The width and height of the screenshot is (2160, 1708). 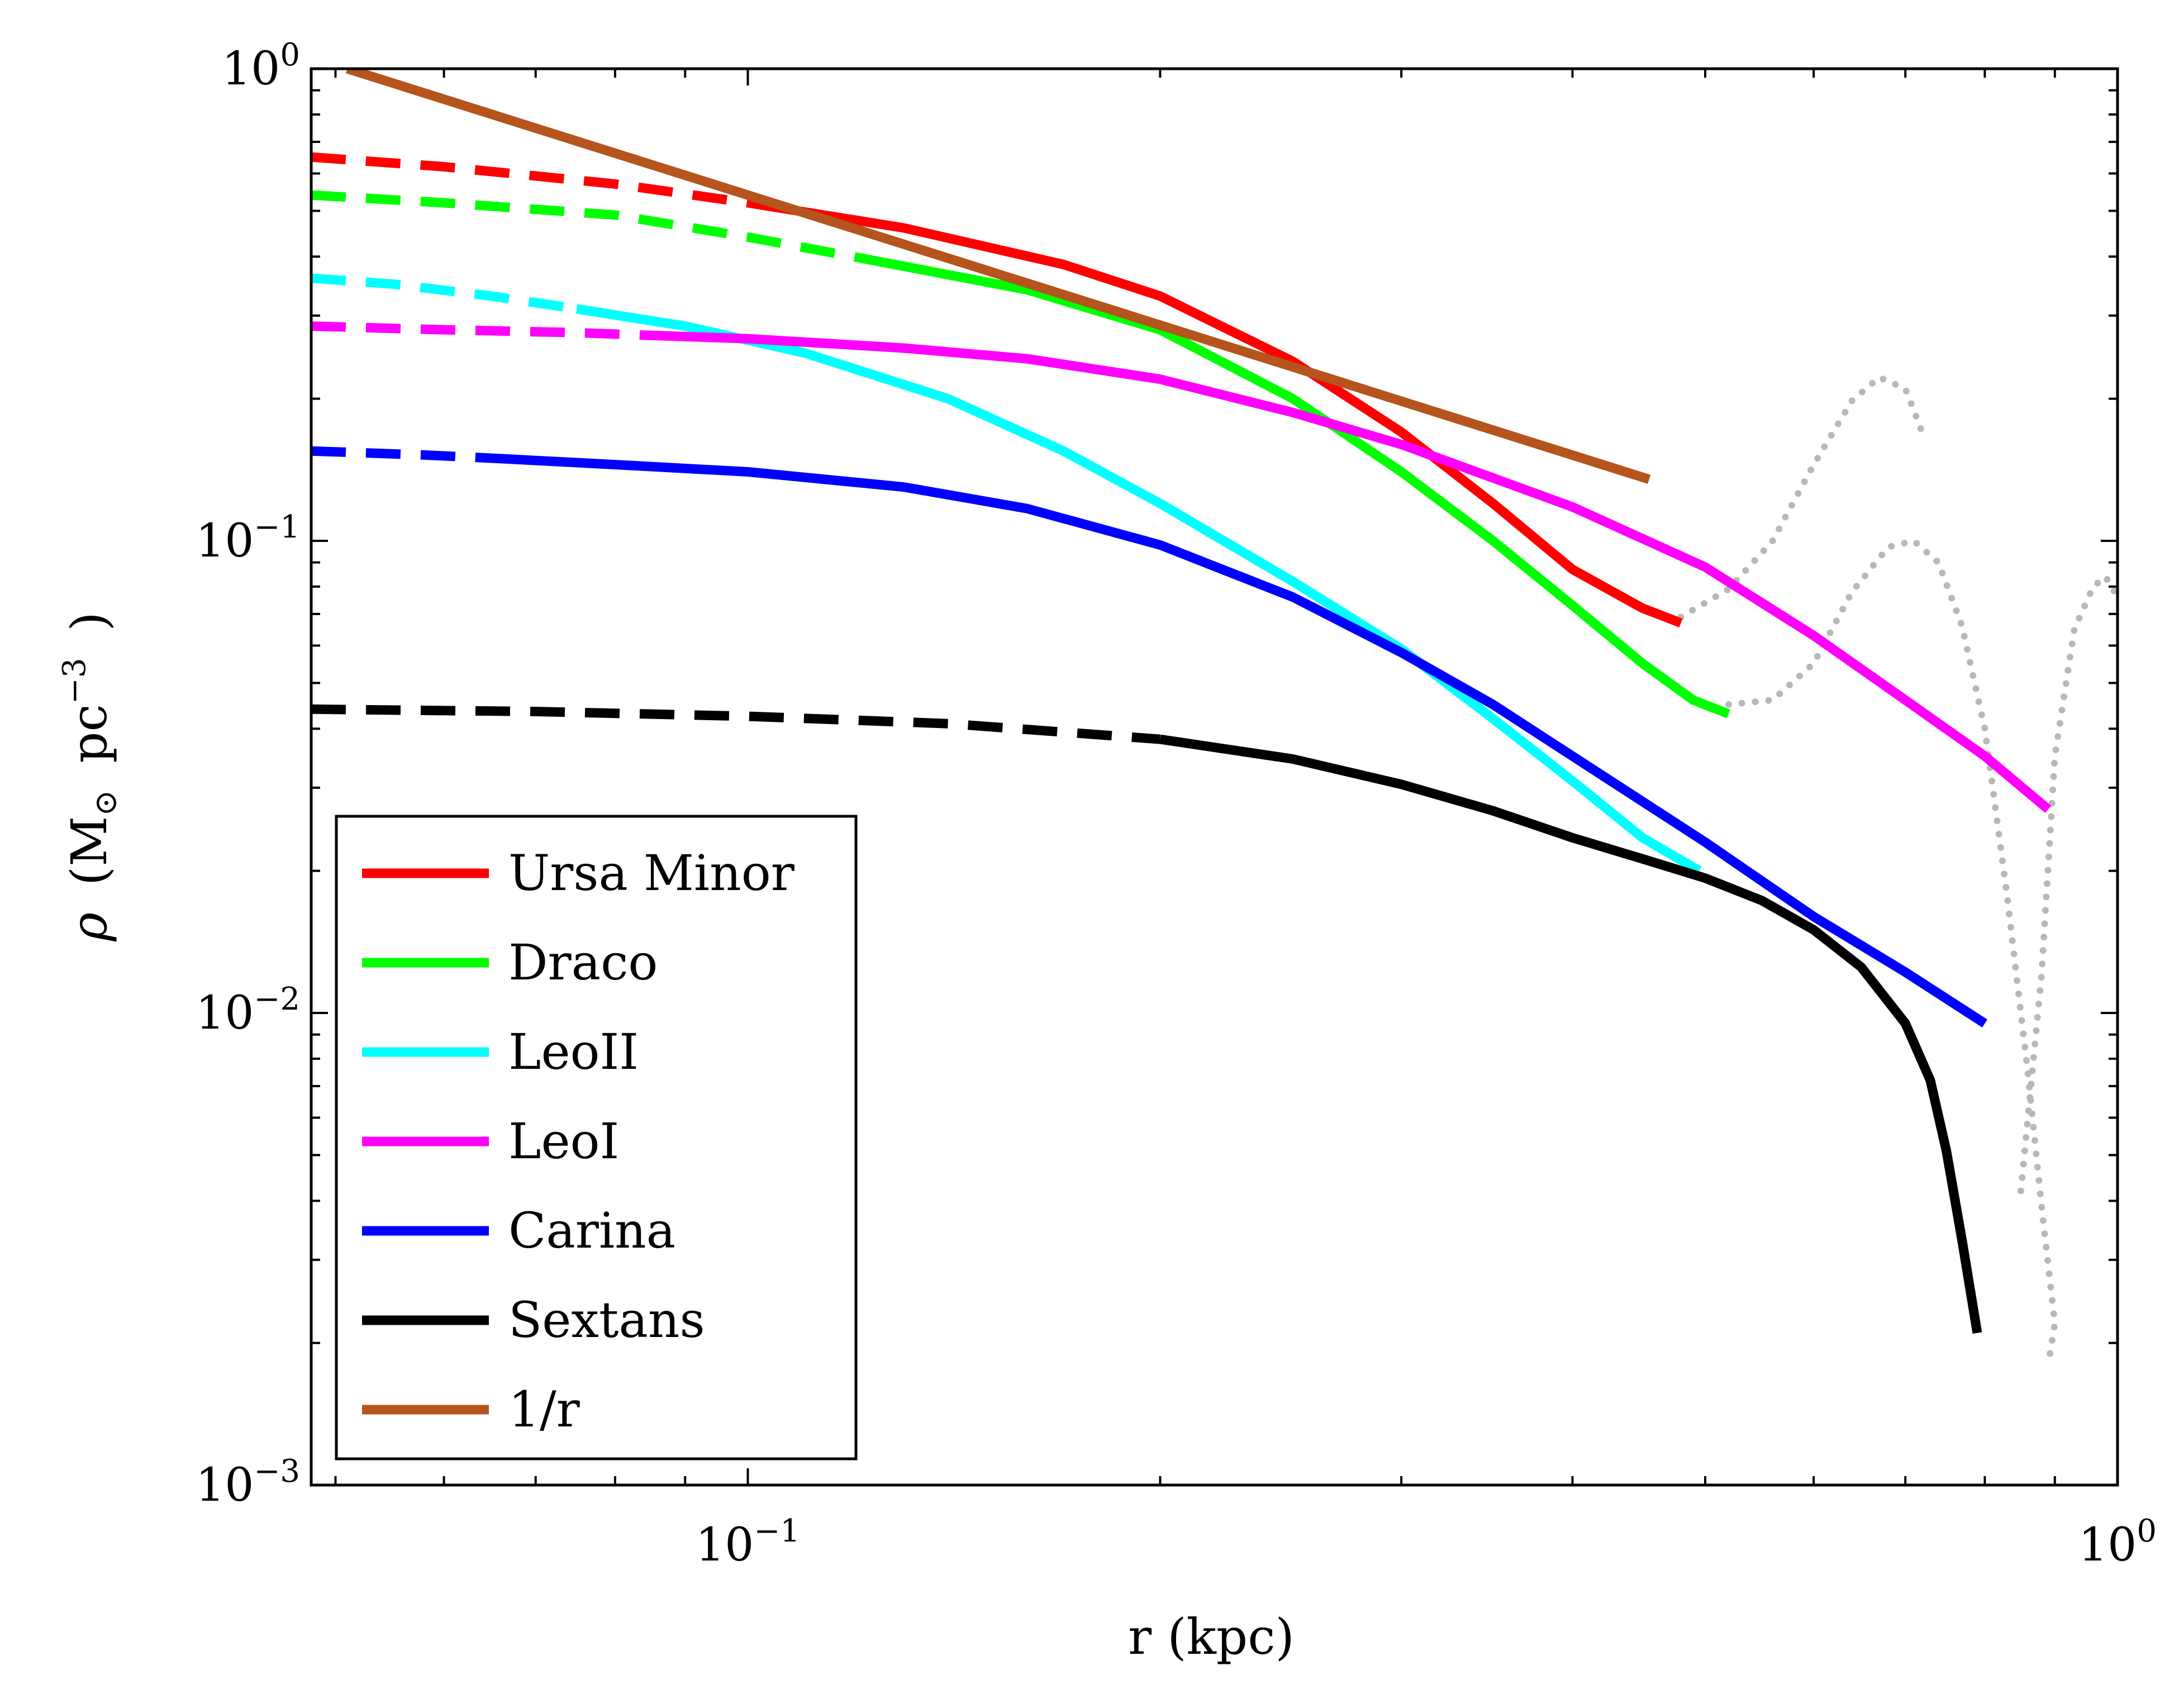 What do you see at coordinates (75, 682) in the screenshot?
I see `y-axis-exp: −3` at bounding box center [75, 682].